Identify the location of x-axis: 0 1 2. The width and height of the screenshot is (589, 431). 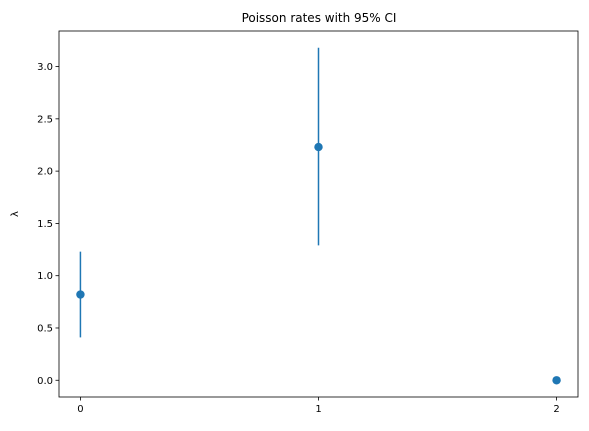
(318, 406).